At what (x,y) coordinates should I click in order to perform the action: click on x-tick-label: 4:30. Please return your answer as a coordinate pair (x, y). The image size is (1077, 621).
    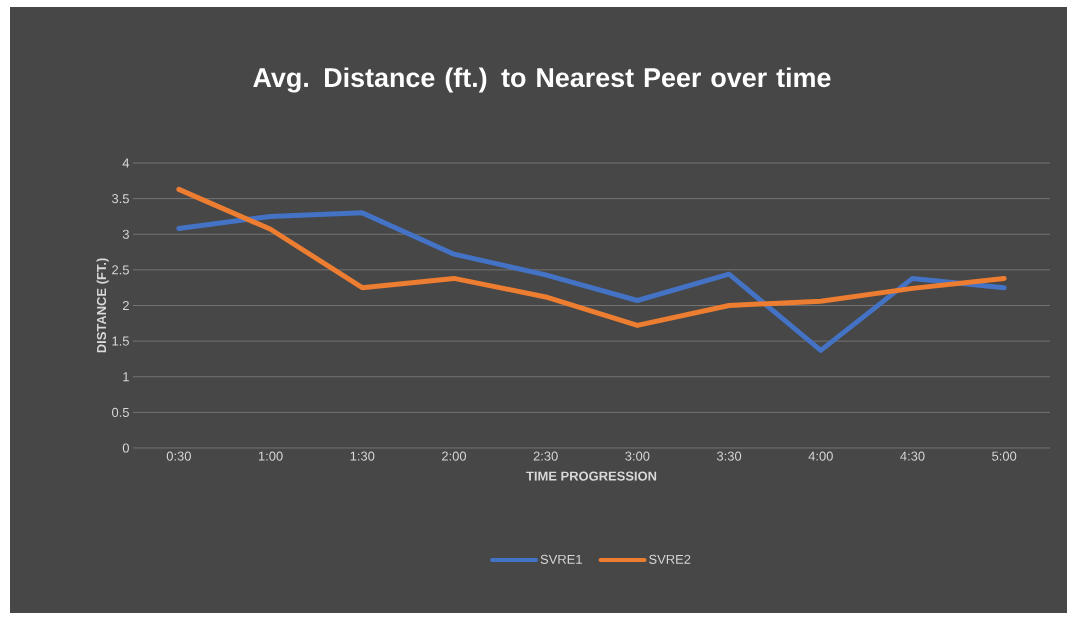
    Looking at the image, I should click on (912, 456).